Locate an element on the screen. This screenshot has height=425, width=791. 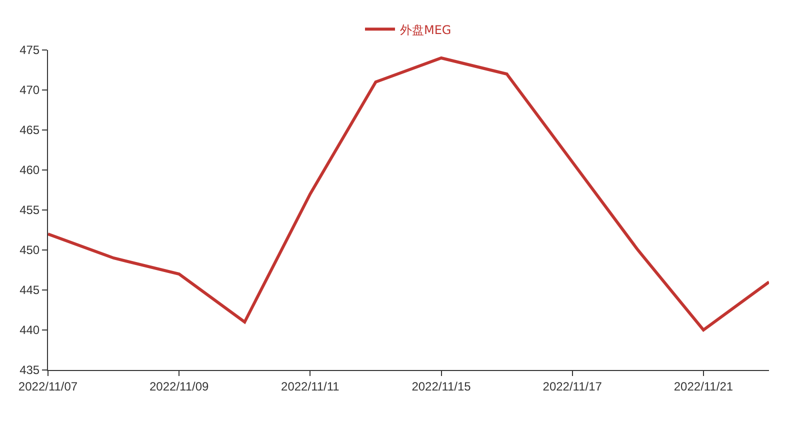
x-tick-label: 2022/11/07 is located at coordinates (48, 386).